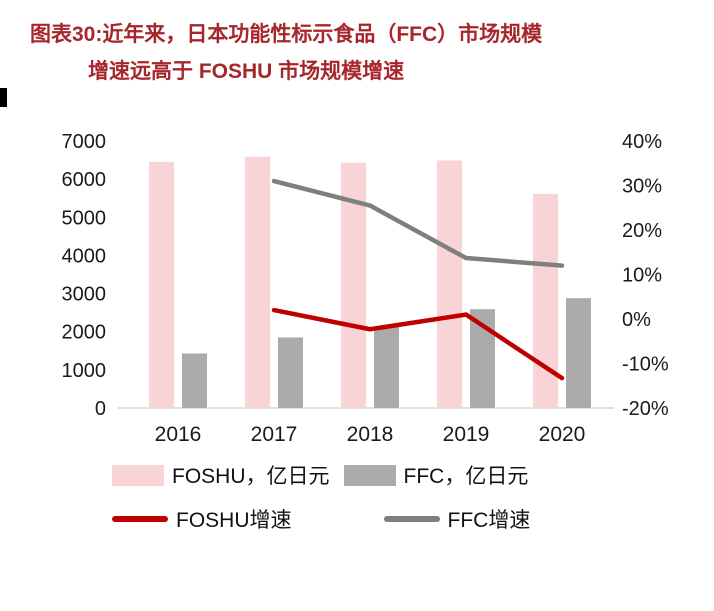 This screenshot has width=714, height=611. I want to click on chart-title-line2: 增速远高于 FOSHU 市场规模增速, so click(246, 71).